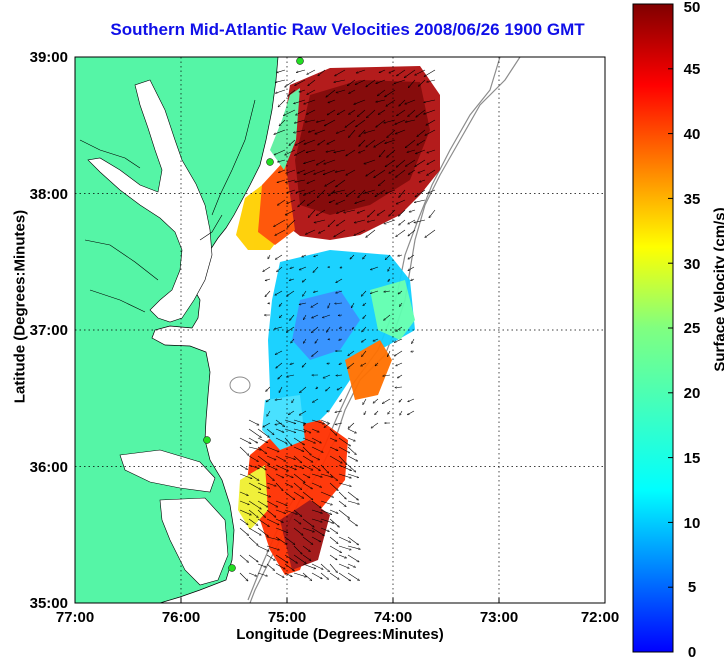 The image size is (724, 659). I want to click on y-tick-label: 36:00, so click(49, 467).